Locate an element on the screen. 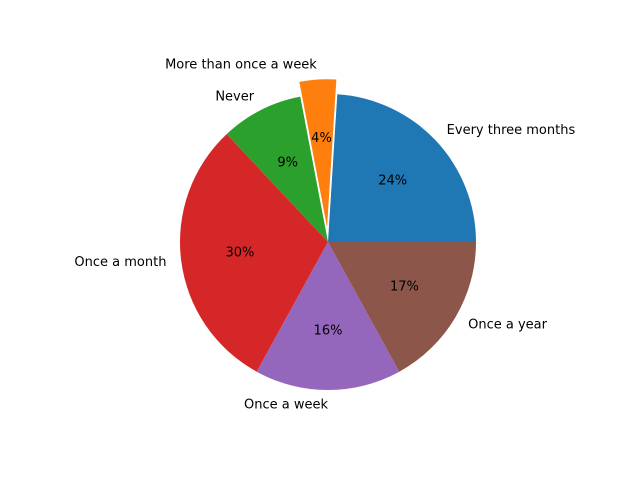 This screenshot has width=640, height=480. pie-slice-once-a-month is located at coordinates (254, 253).